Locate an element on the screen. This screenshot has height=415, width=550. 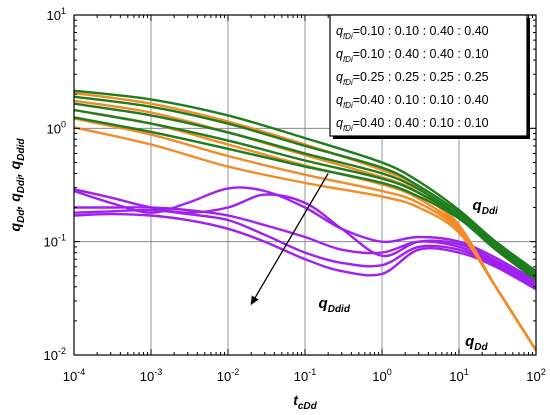
x-tick-label: 10² is located at coordinates (535, 375).